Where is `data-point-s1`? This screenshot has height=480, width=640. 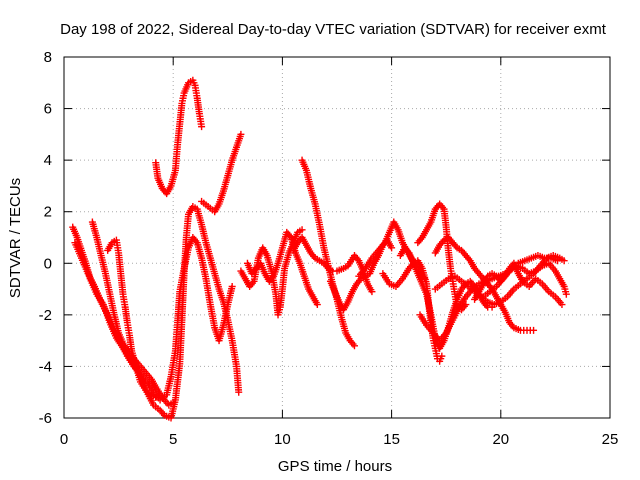 data-point-s1 is located at coordinates (232, 286).